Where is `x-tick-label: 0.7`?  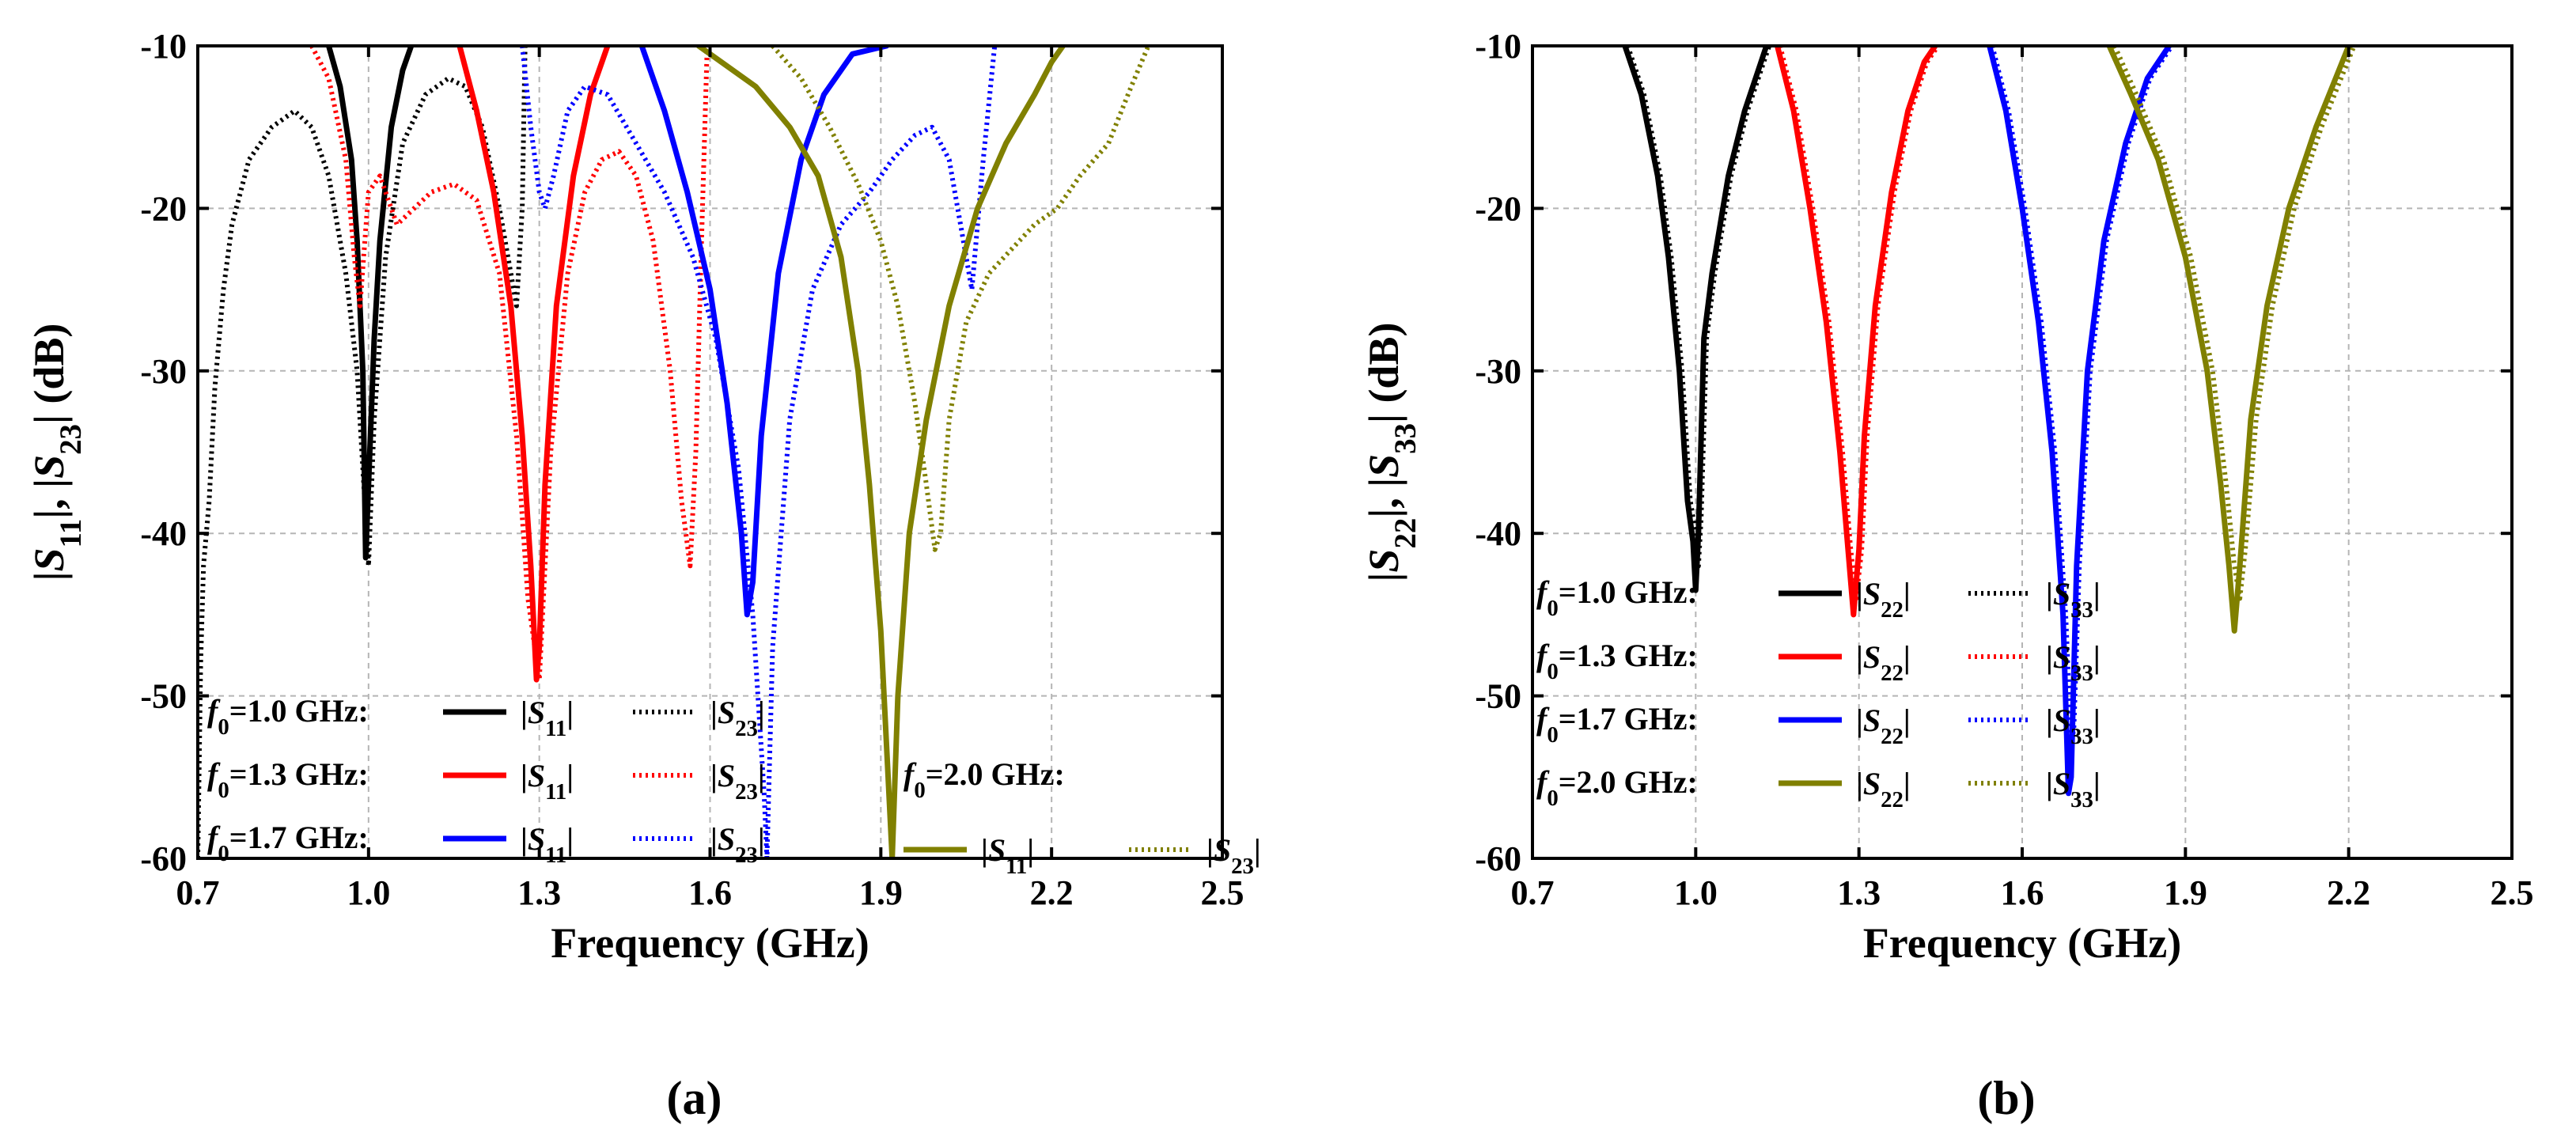 x-tick-label: 0.7 is located at coordinates (198, 892).